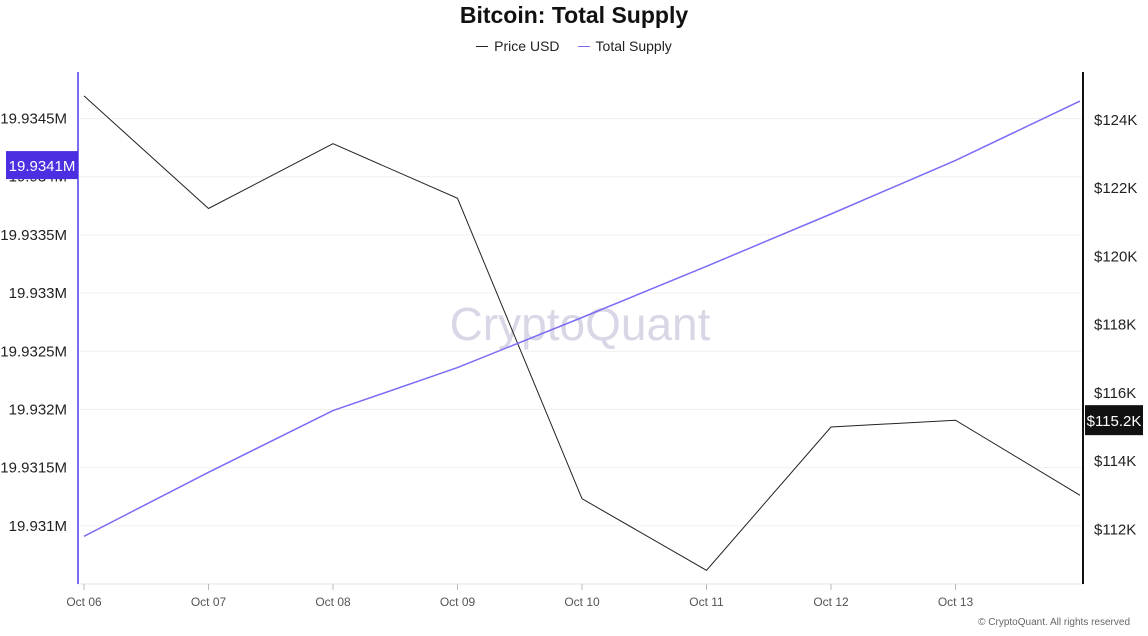 This screenshot has width=1148, height=636. I want to click on right-tick-label: $118K, so click(1115, 325).